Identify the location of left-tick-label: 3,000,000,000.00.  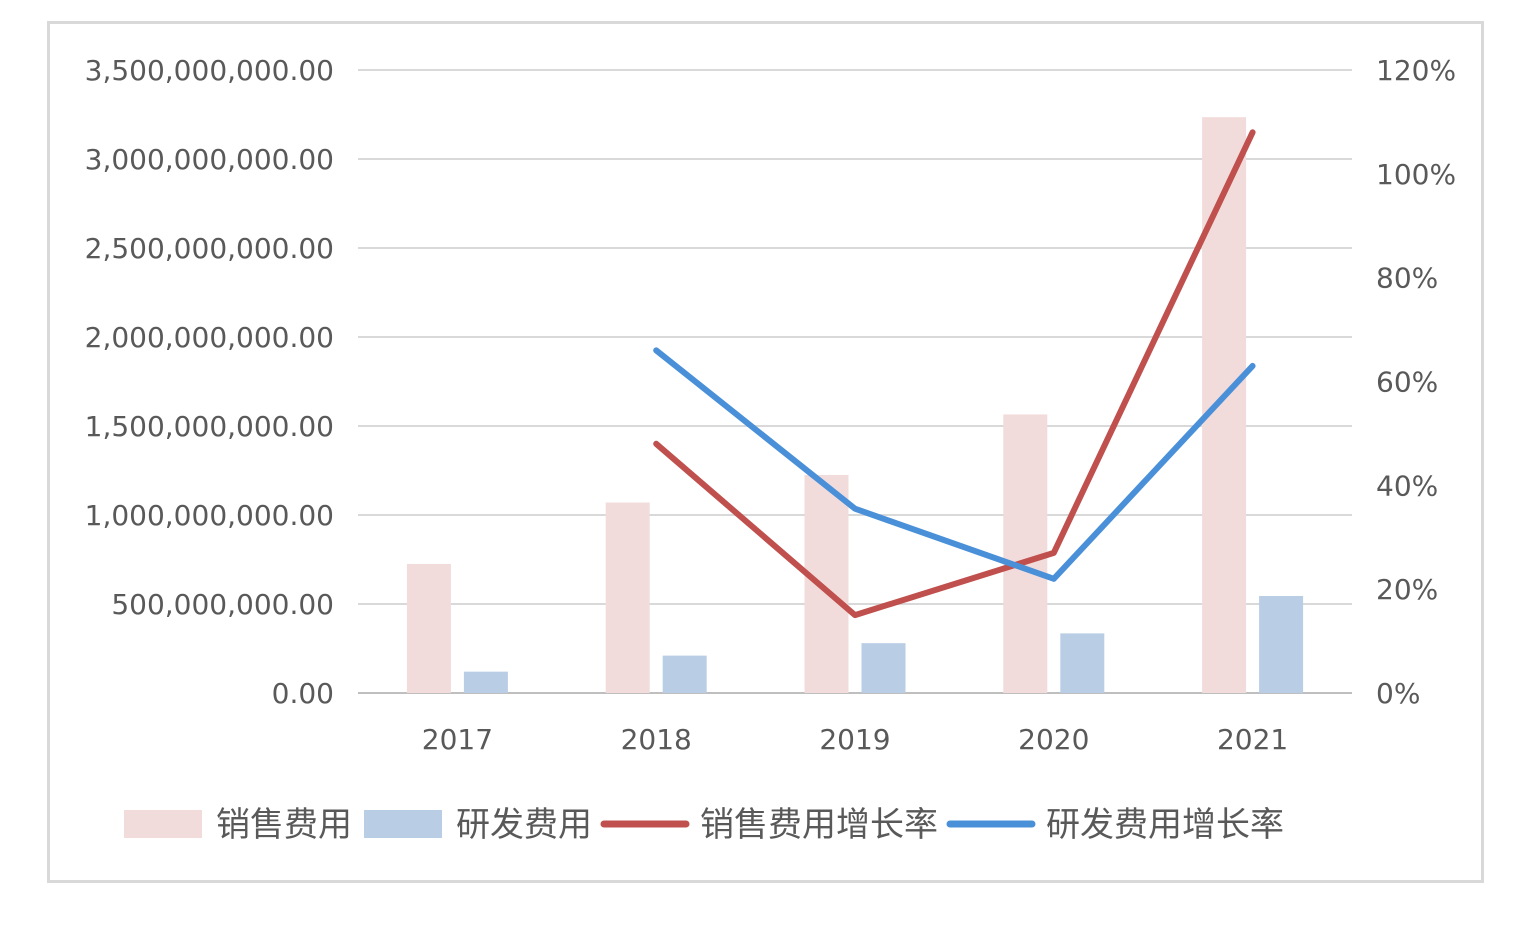
(209, 159).